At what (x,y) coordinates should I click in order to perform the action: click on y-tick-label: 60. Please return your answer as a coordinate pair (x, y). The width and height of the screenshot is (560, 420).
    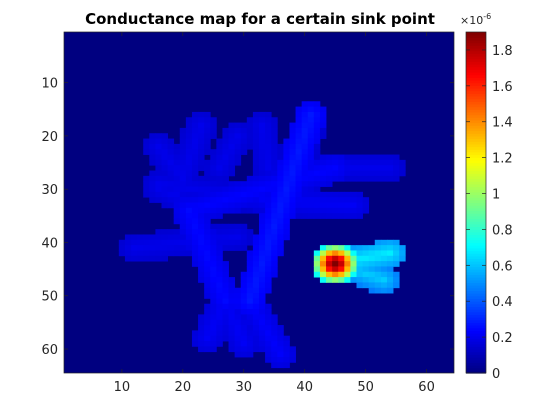
    Looking at the image, I should click on (49, 350).